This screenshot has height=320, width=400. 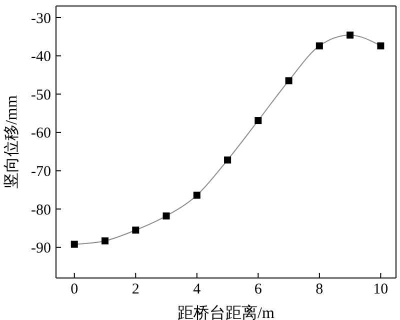 I want to click on y-tick-label: -40, so click(x=41, y=57).